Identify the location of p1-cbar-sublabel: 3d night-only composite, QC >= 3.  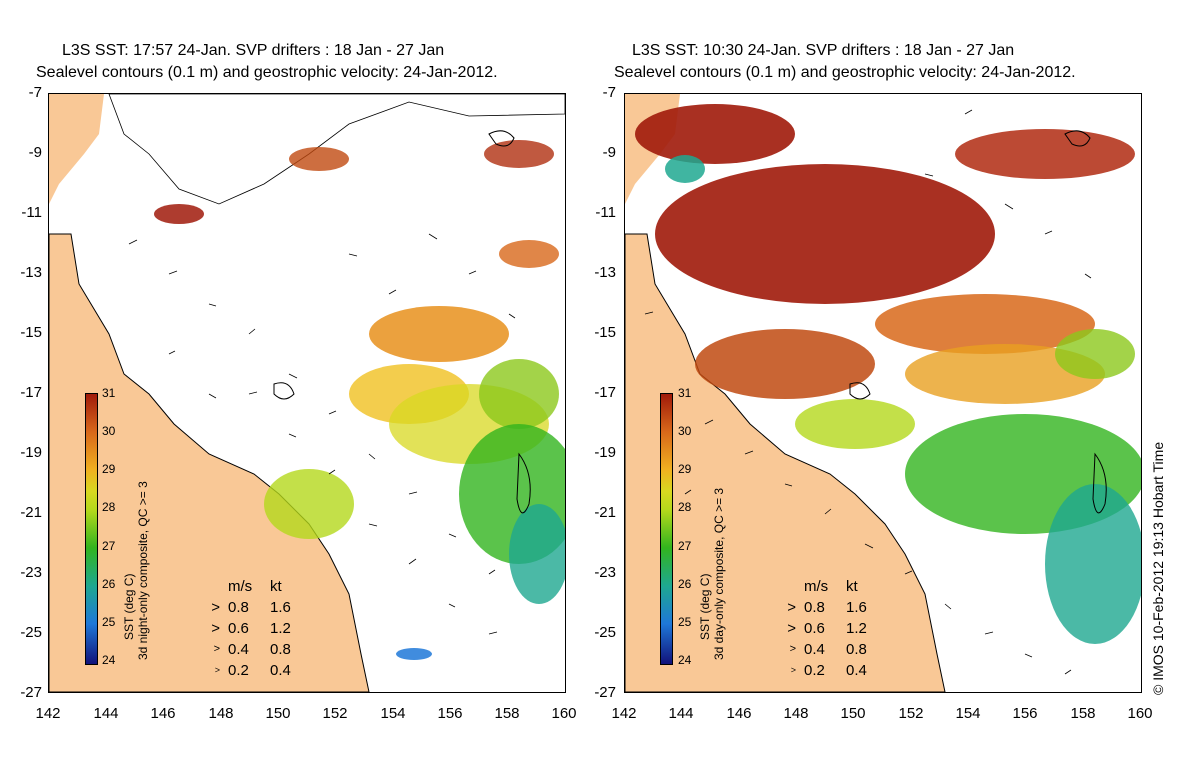
(143, 570).